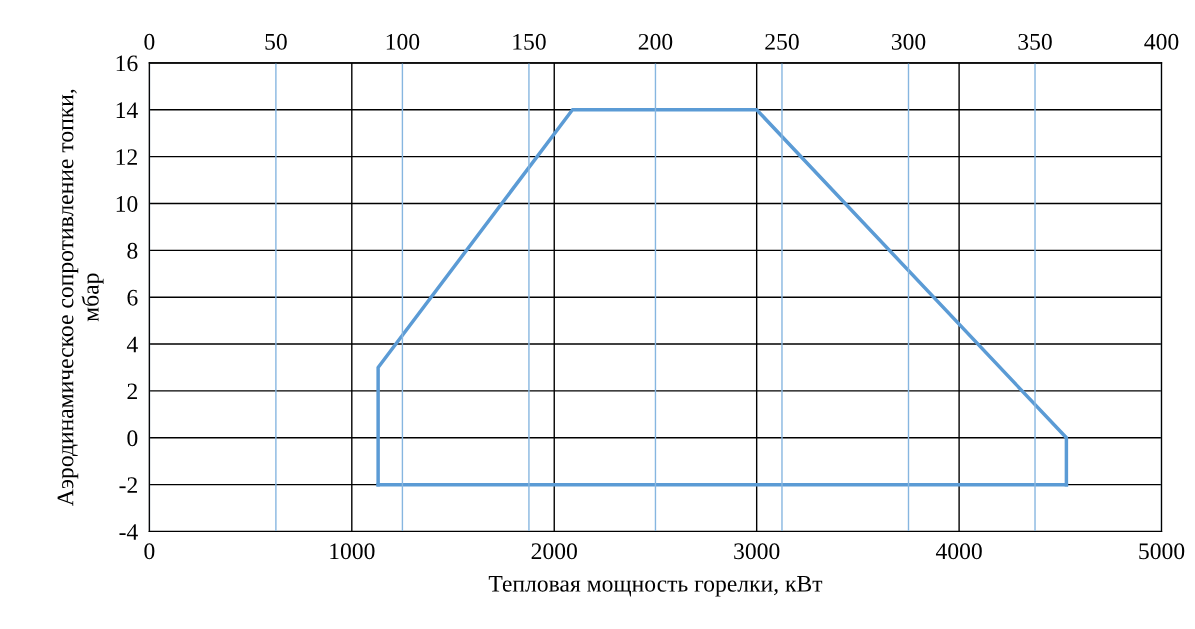 The image size is (1195, 629). I want to click on y-tick-label: 10, so click(127, 203).